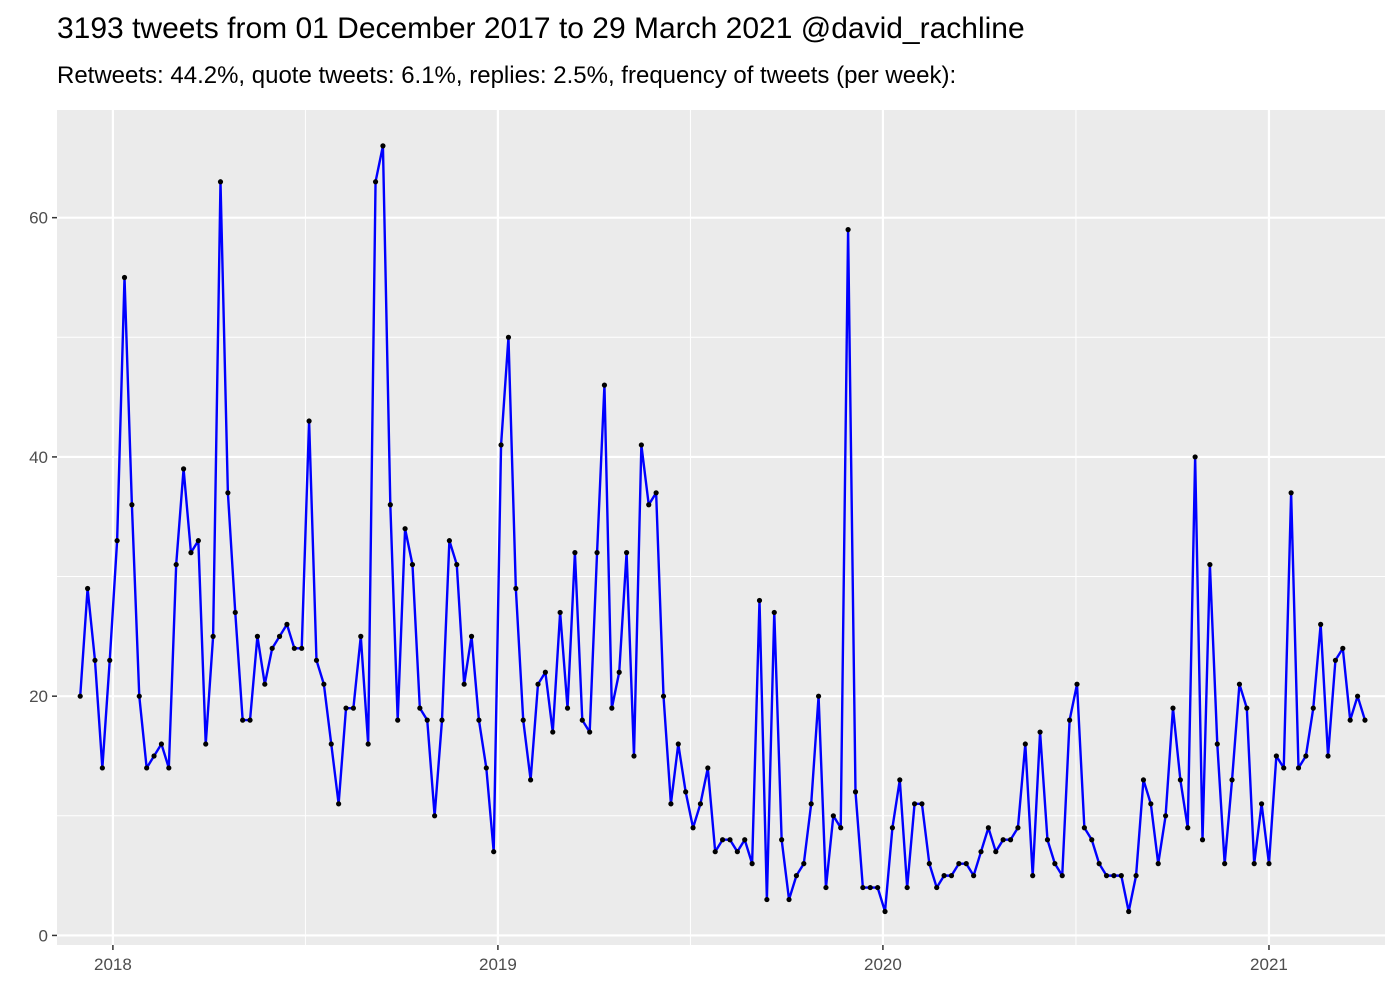 This screenshot has width=1400, height=1000. What do you see at coordinates (113, 964) in the screenshot?
I see `x-tick-label: 2018` at bounding box center [113, 964].